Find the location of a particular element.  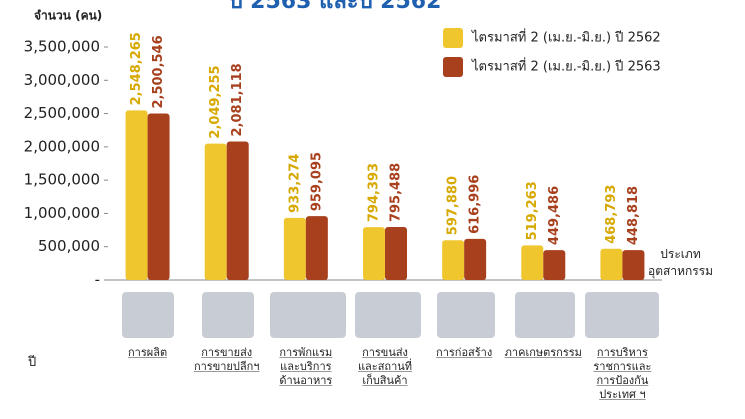

value-label: 616,996 is located at coordinates (475, 204).